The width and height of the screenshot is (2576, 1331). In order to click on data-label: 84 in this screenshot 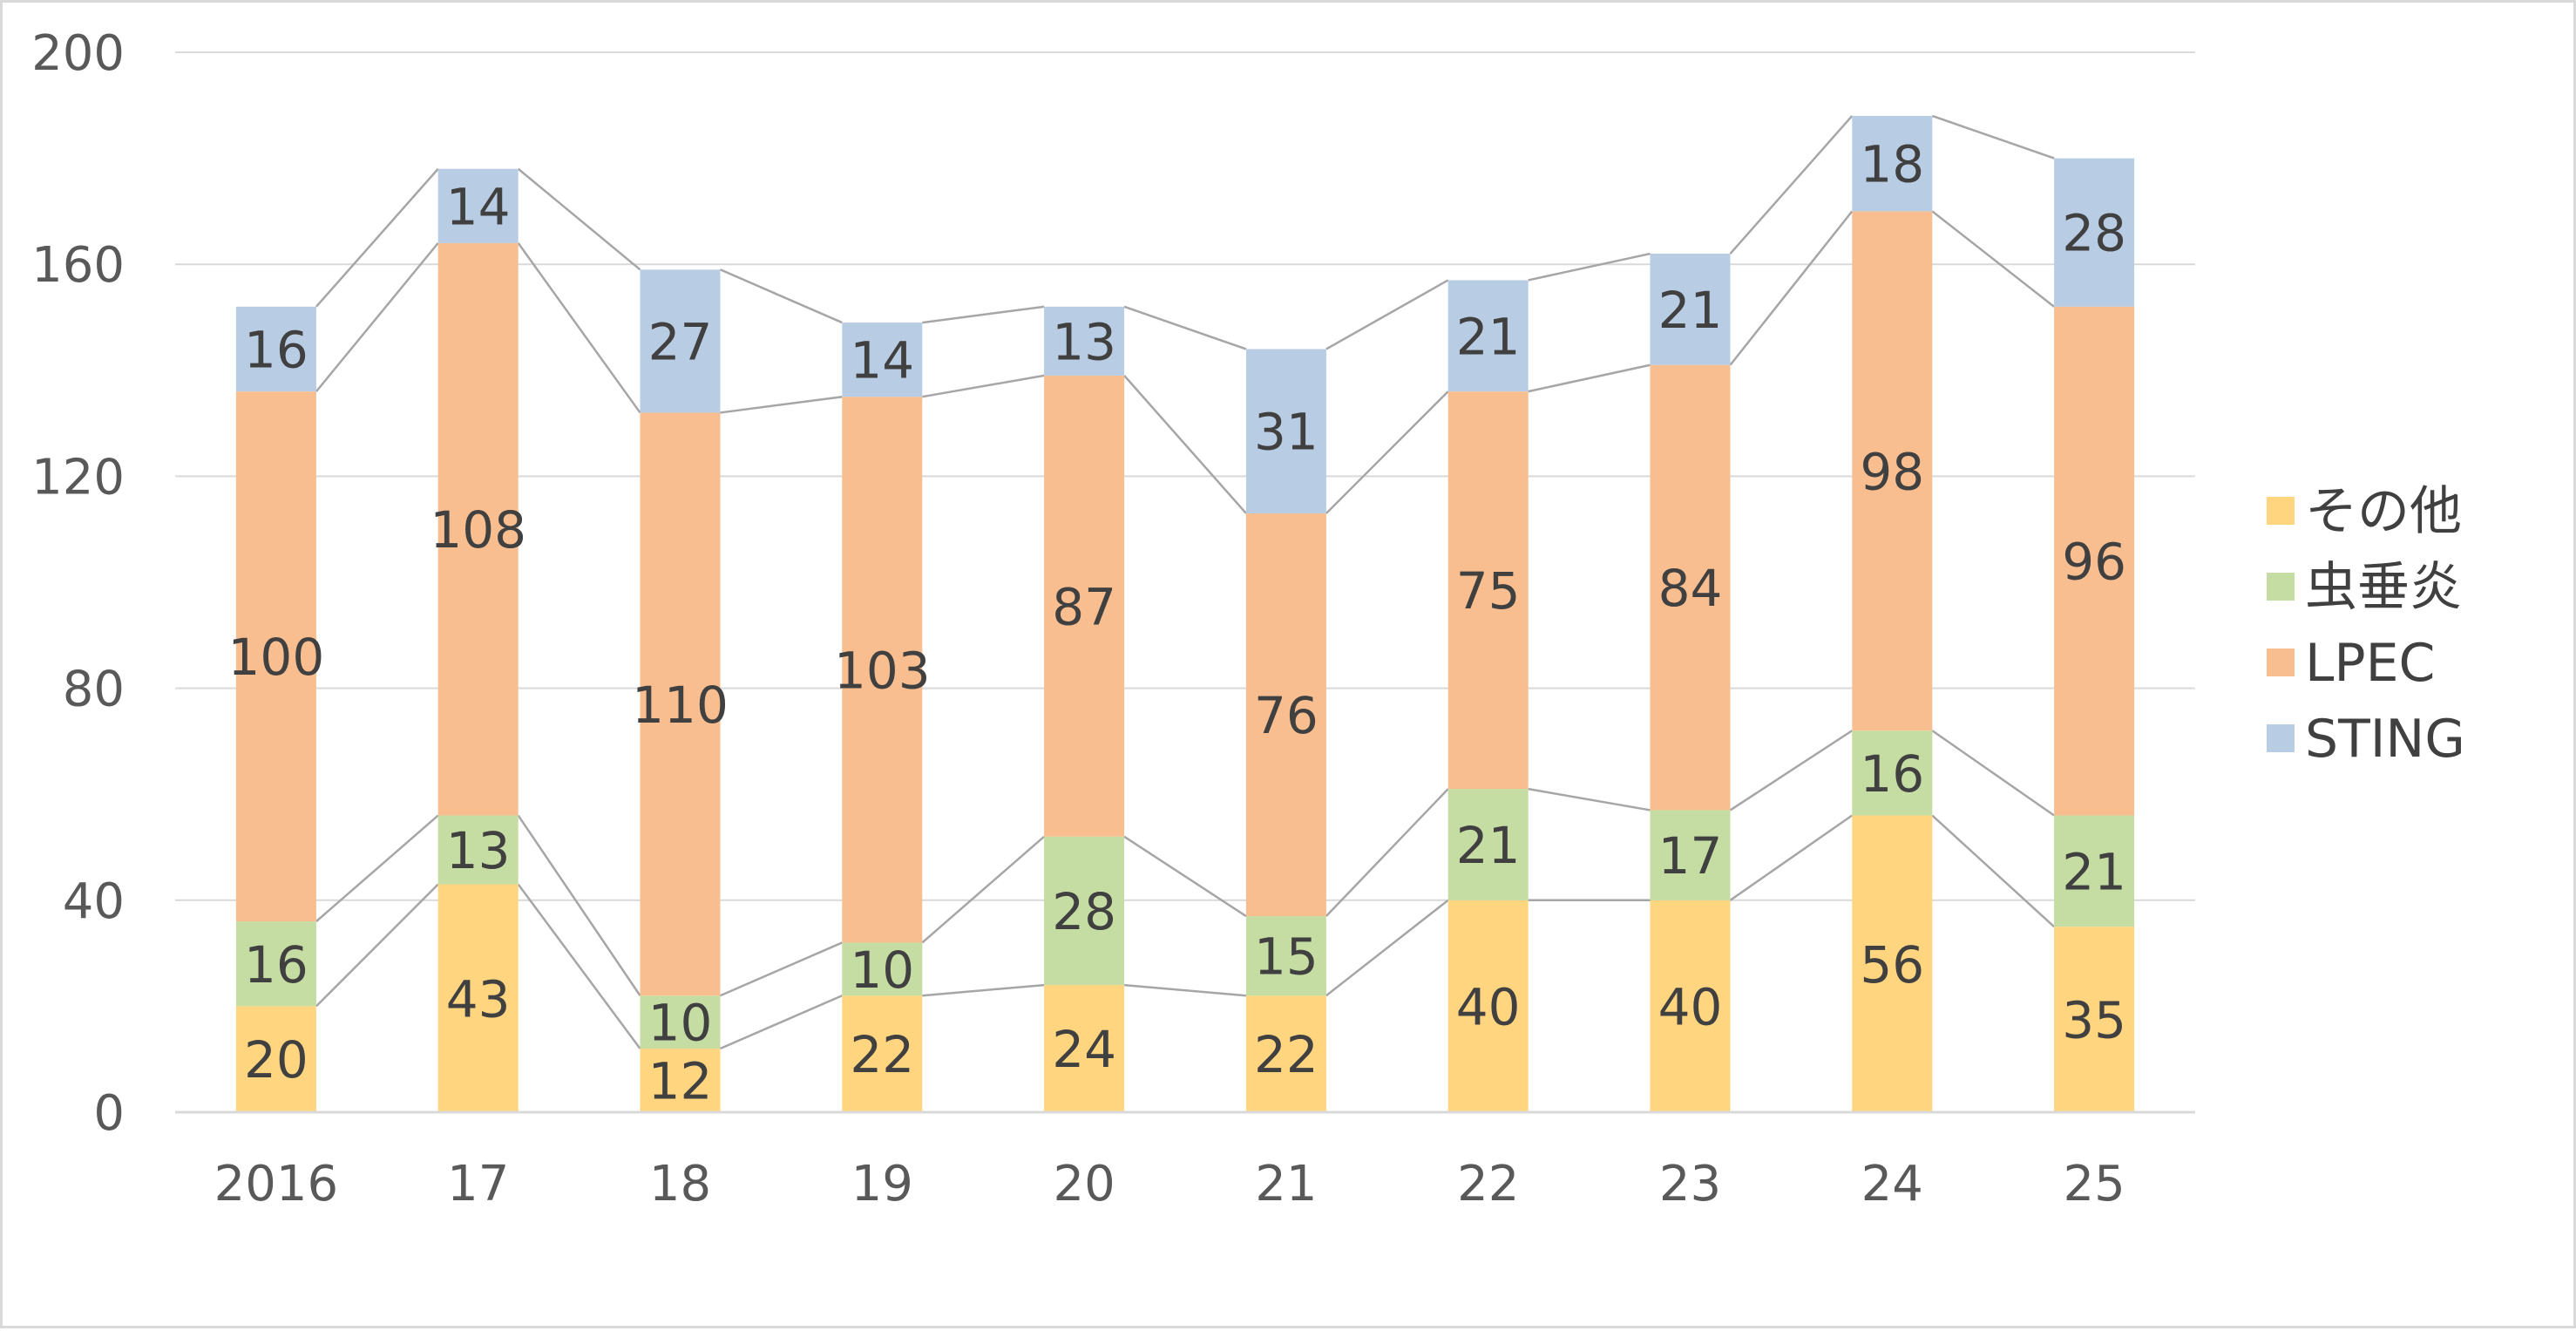, I will do `click(1691, 588)`.